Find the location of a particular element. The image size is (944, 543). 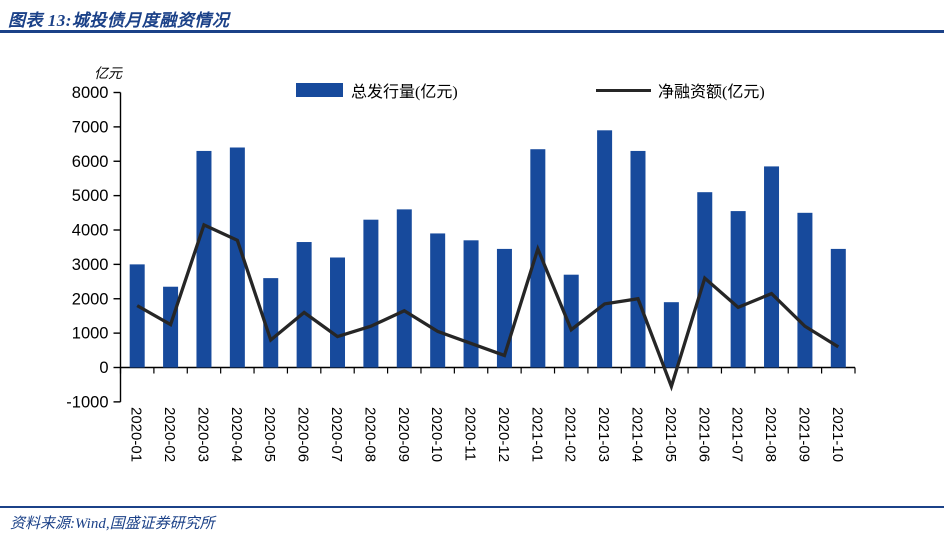

x-tick-label: 2020-11 is located at coordinates (470, 434).